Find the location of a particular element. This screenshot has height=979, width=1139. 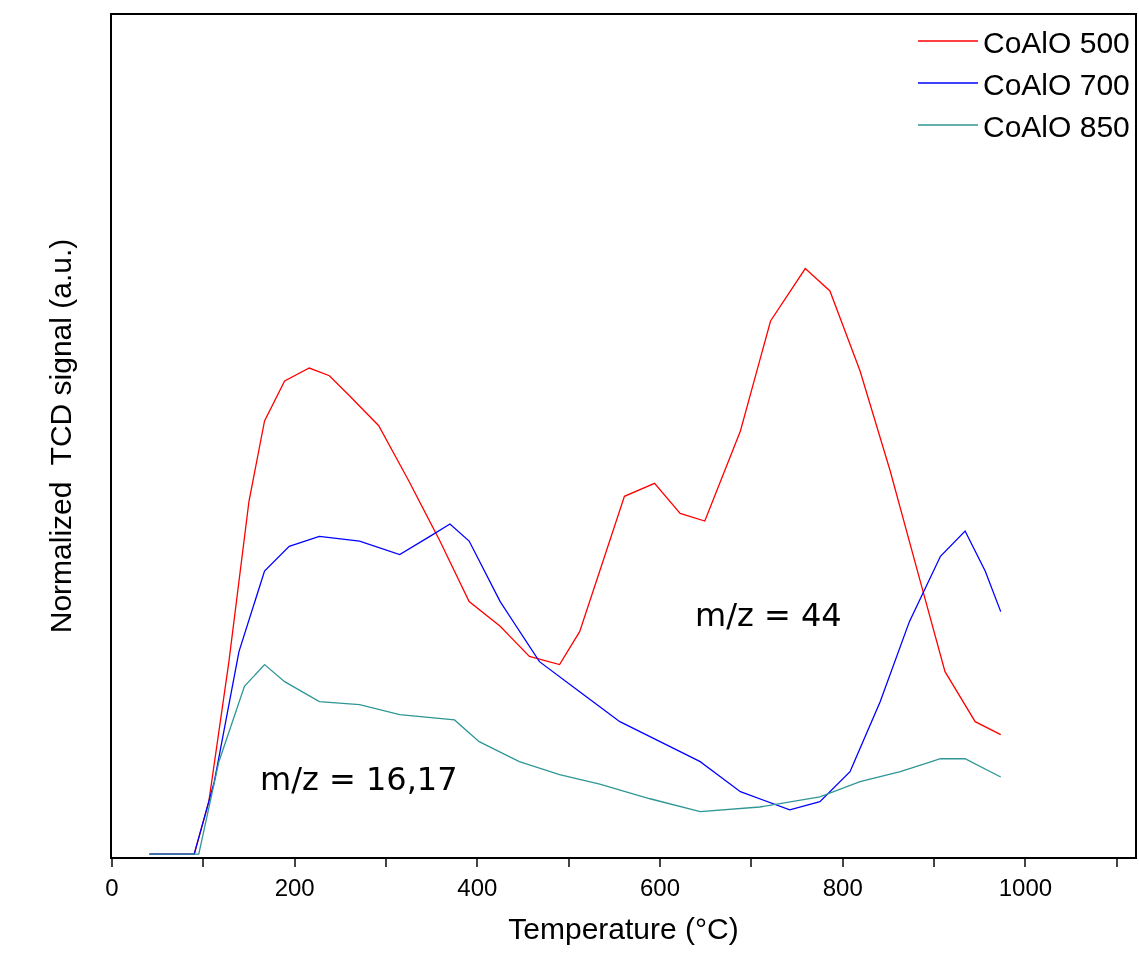

x-tick-label: 1000 is located at coordinates (1025, 887).